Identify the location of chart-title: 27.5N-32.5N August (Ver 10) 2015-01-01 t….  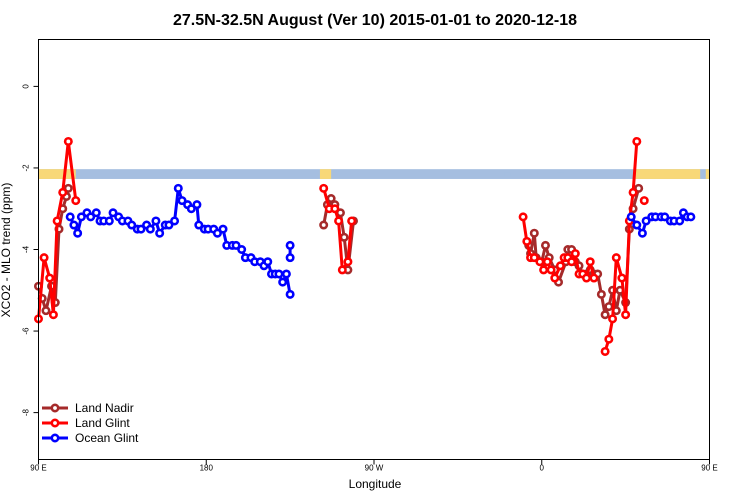
(375, 20).